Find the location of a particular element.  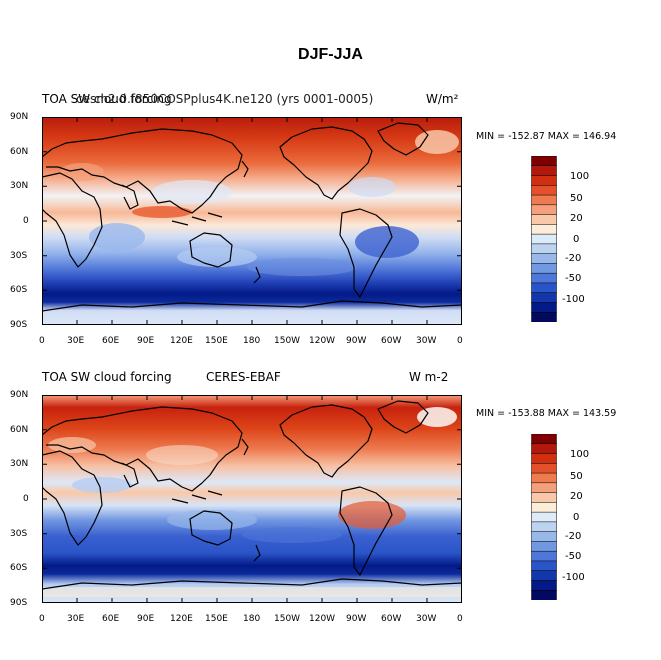

panel-1-lon-tick: 150E is located at coordinates (216, 341).